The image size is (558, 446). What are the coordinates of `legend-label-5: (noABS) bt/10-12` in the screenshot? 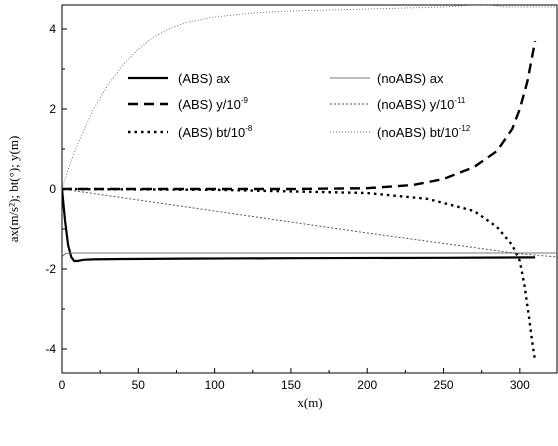 It's located at (424, 132).